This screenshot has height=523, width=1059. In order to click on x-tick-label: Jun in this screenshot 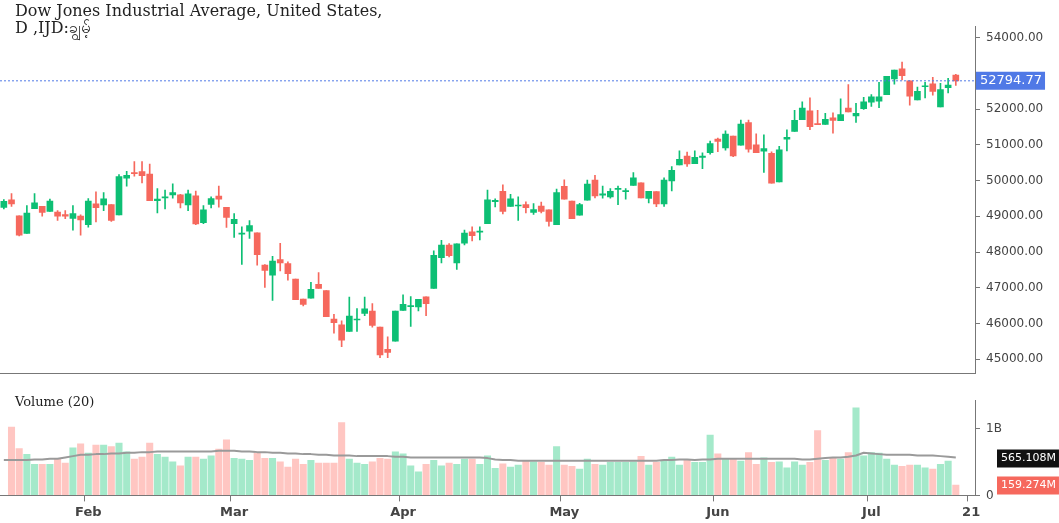, I will do `click(717, 511)`.